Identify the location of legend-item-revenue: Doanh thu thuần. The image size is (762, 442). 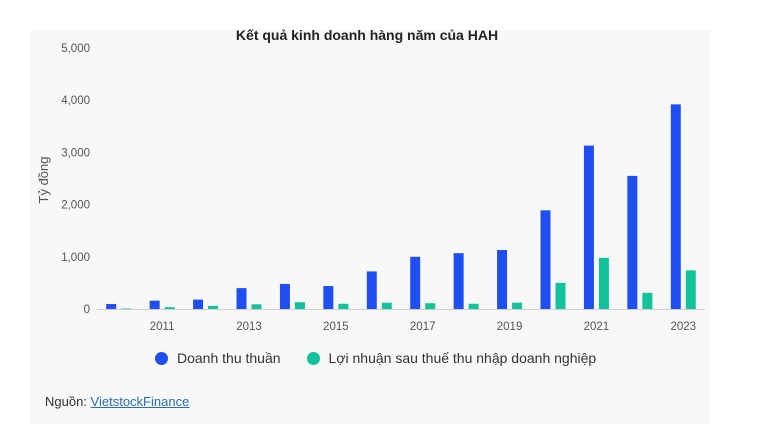
(218, 358).